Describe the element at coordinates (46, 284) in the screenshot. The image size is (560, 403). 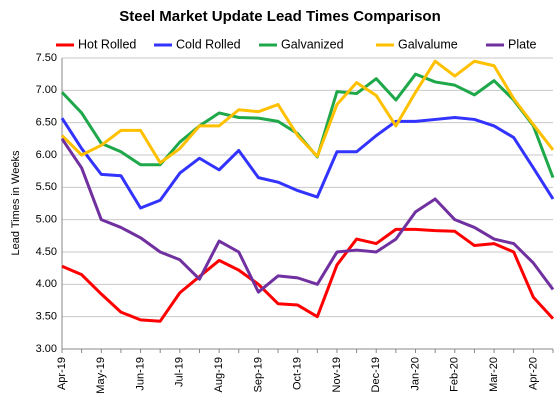
I see `y-tick-label: 4.00` at that location.